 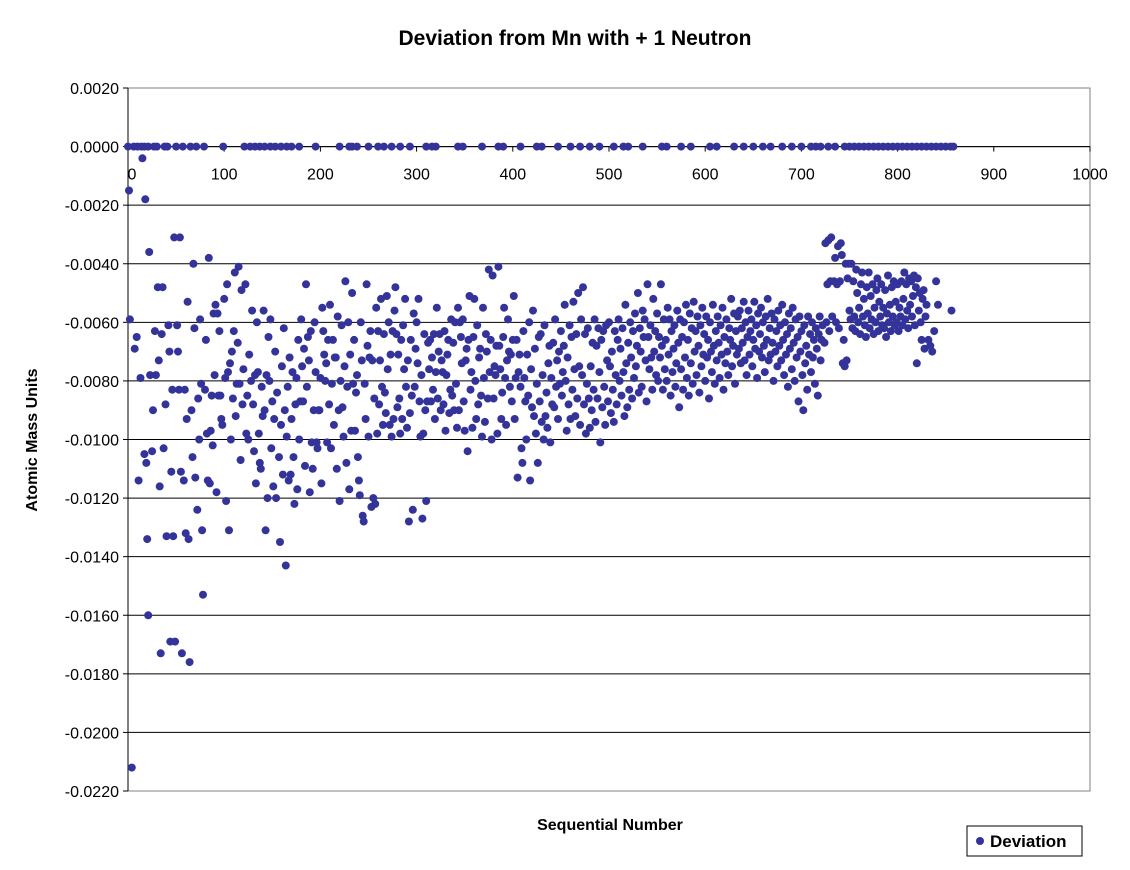 I want to click on legend-marker, so click(x=980, y=841).